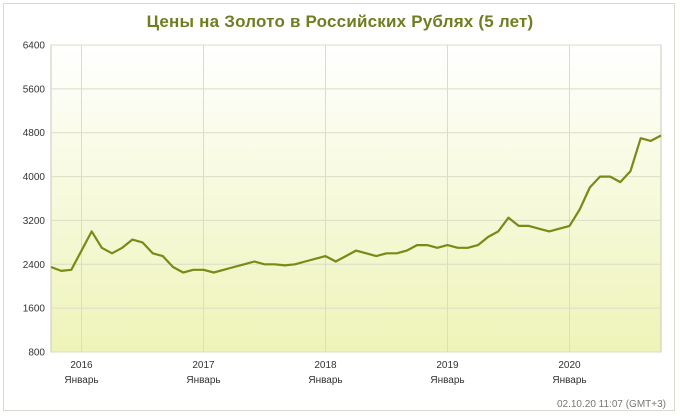 Image resolution: width=680 pixels, height=417 pixels. Describe the element at coordinates (203, 365) in the screenshot. I see `x-tick-year: 2017` at that location.